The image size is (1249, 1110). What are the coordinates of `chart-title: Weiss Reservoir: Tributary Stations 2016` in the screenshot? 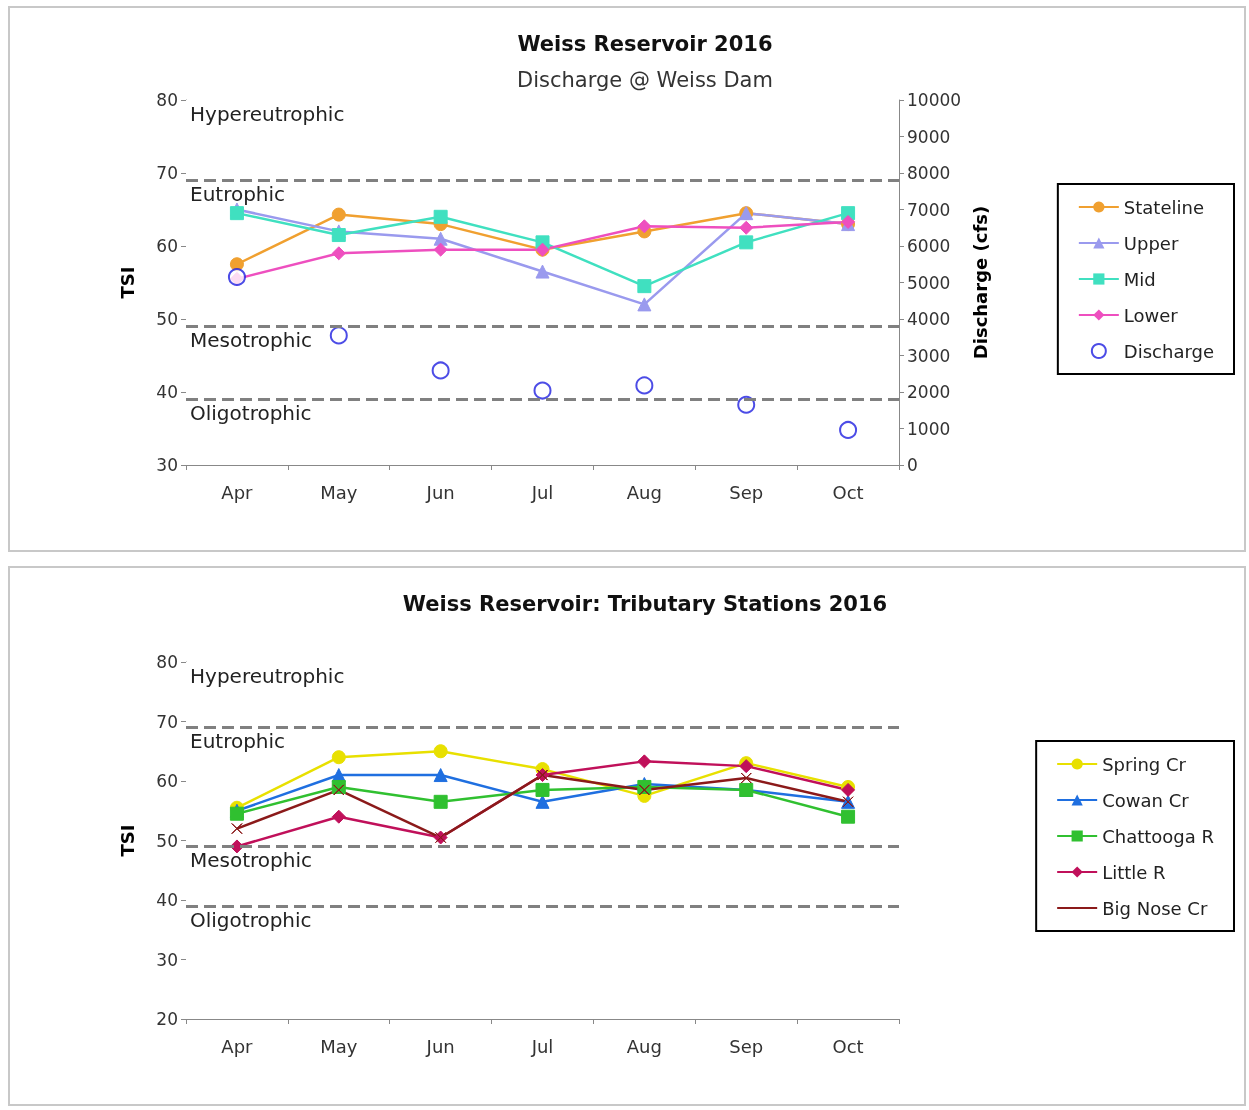 It's located at (645, 603).